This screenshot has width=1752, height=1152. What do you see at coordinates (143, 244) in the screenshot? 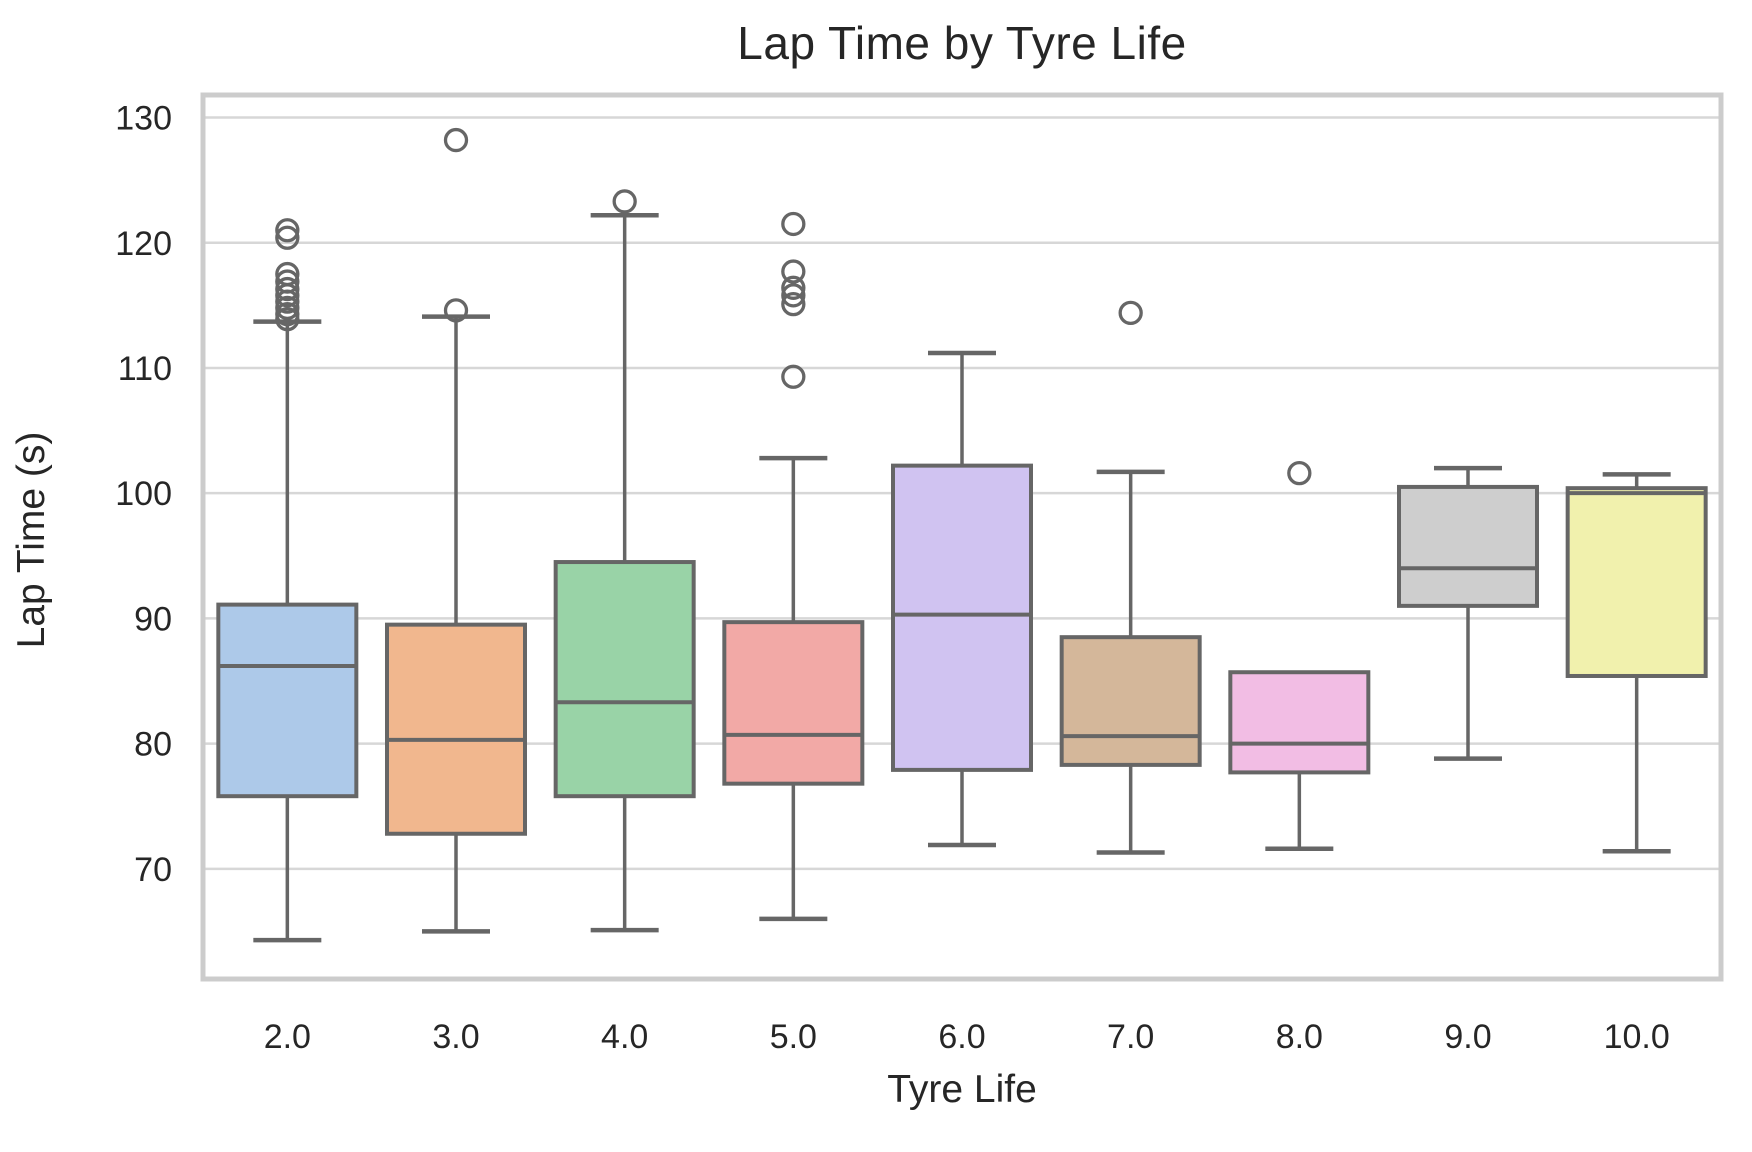
I see `y-tick-label-120: 120` at bounding box center [143, 244].